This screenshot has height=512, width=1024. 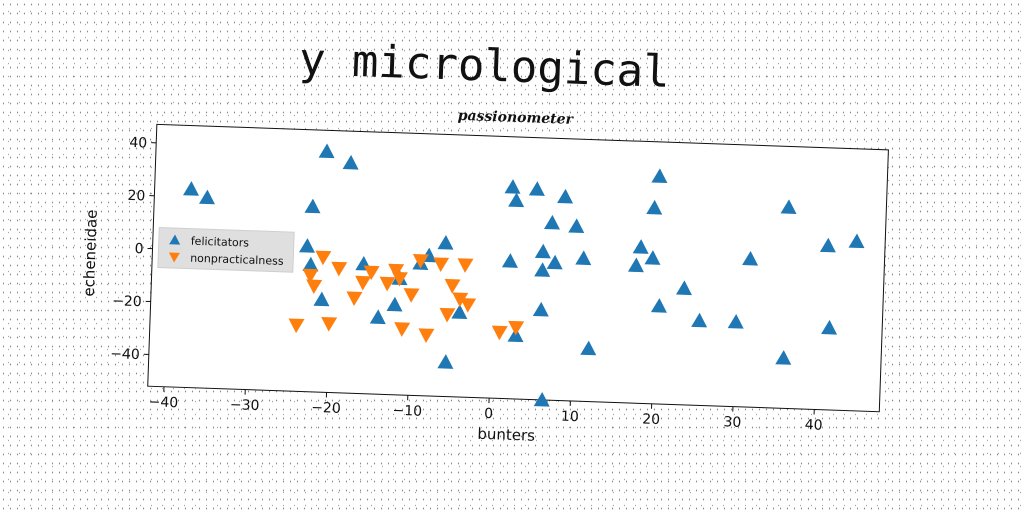 I want to click on series-nonpracticalness, so click(x=406, y=296).